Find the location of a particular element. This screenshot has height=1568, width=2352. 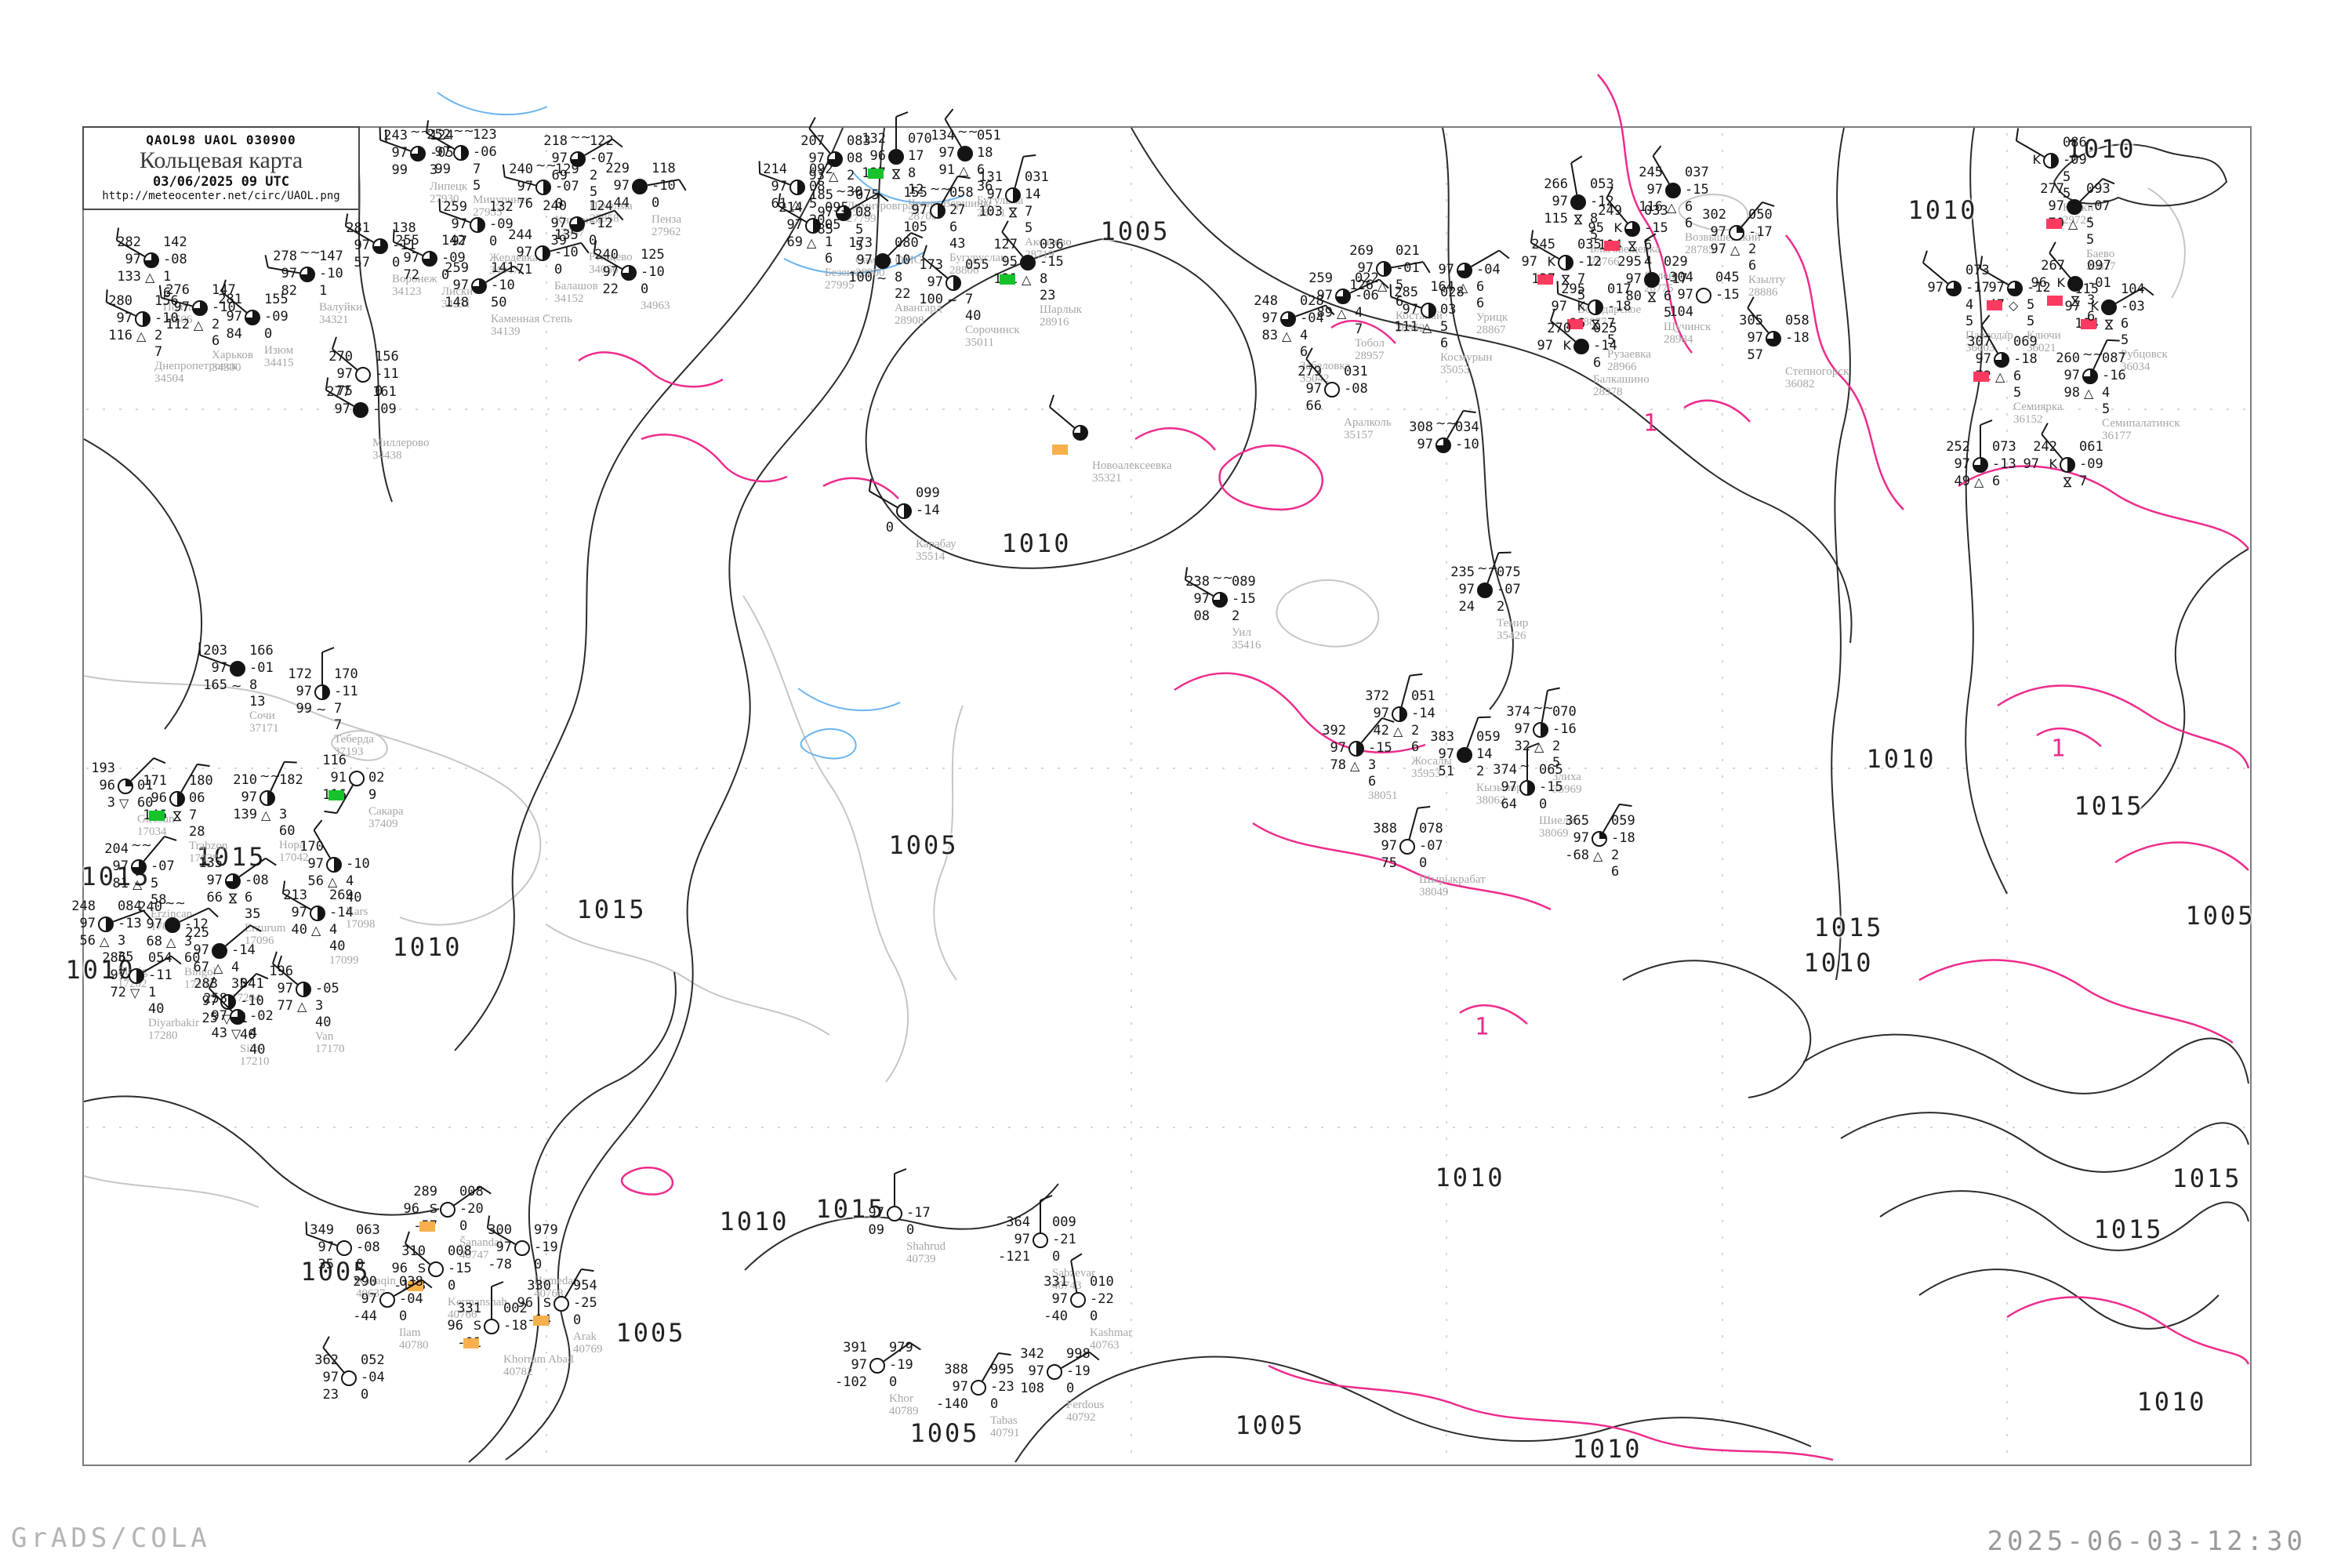

station-value-bl: 22 is located at coordinates (610, 289).